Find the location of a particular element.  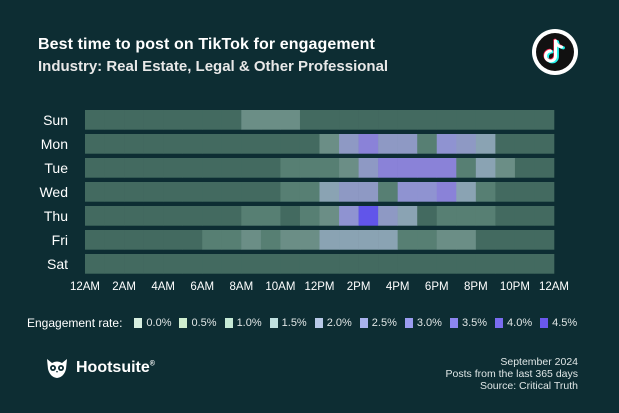

legend-item: 0.5% is located at coordinates (198, 323).